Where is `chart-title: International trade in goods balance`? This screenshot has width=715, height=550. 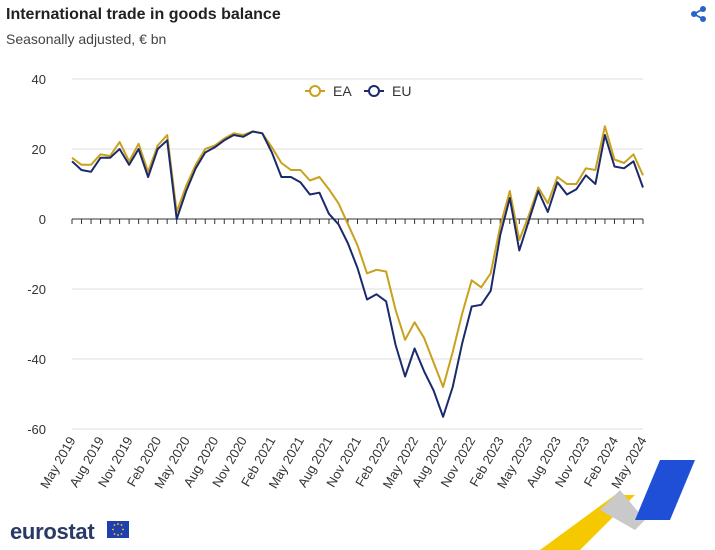 chart-title: International trade in goods balance is located at coordinates (143, 14).